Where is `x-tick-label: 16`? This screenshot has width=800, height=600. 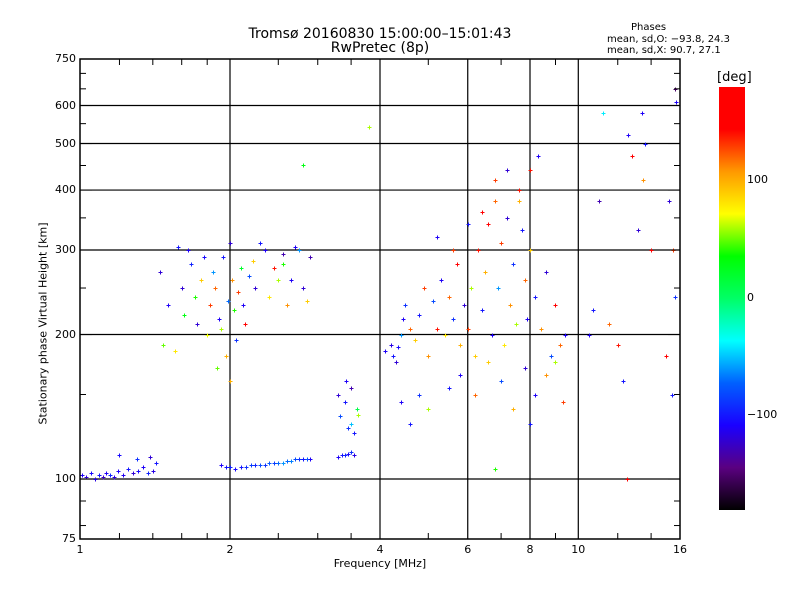 x-tick-label: 16 is located at coordinates (680, 549).